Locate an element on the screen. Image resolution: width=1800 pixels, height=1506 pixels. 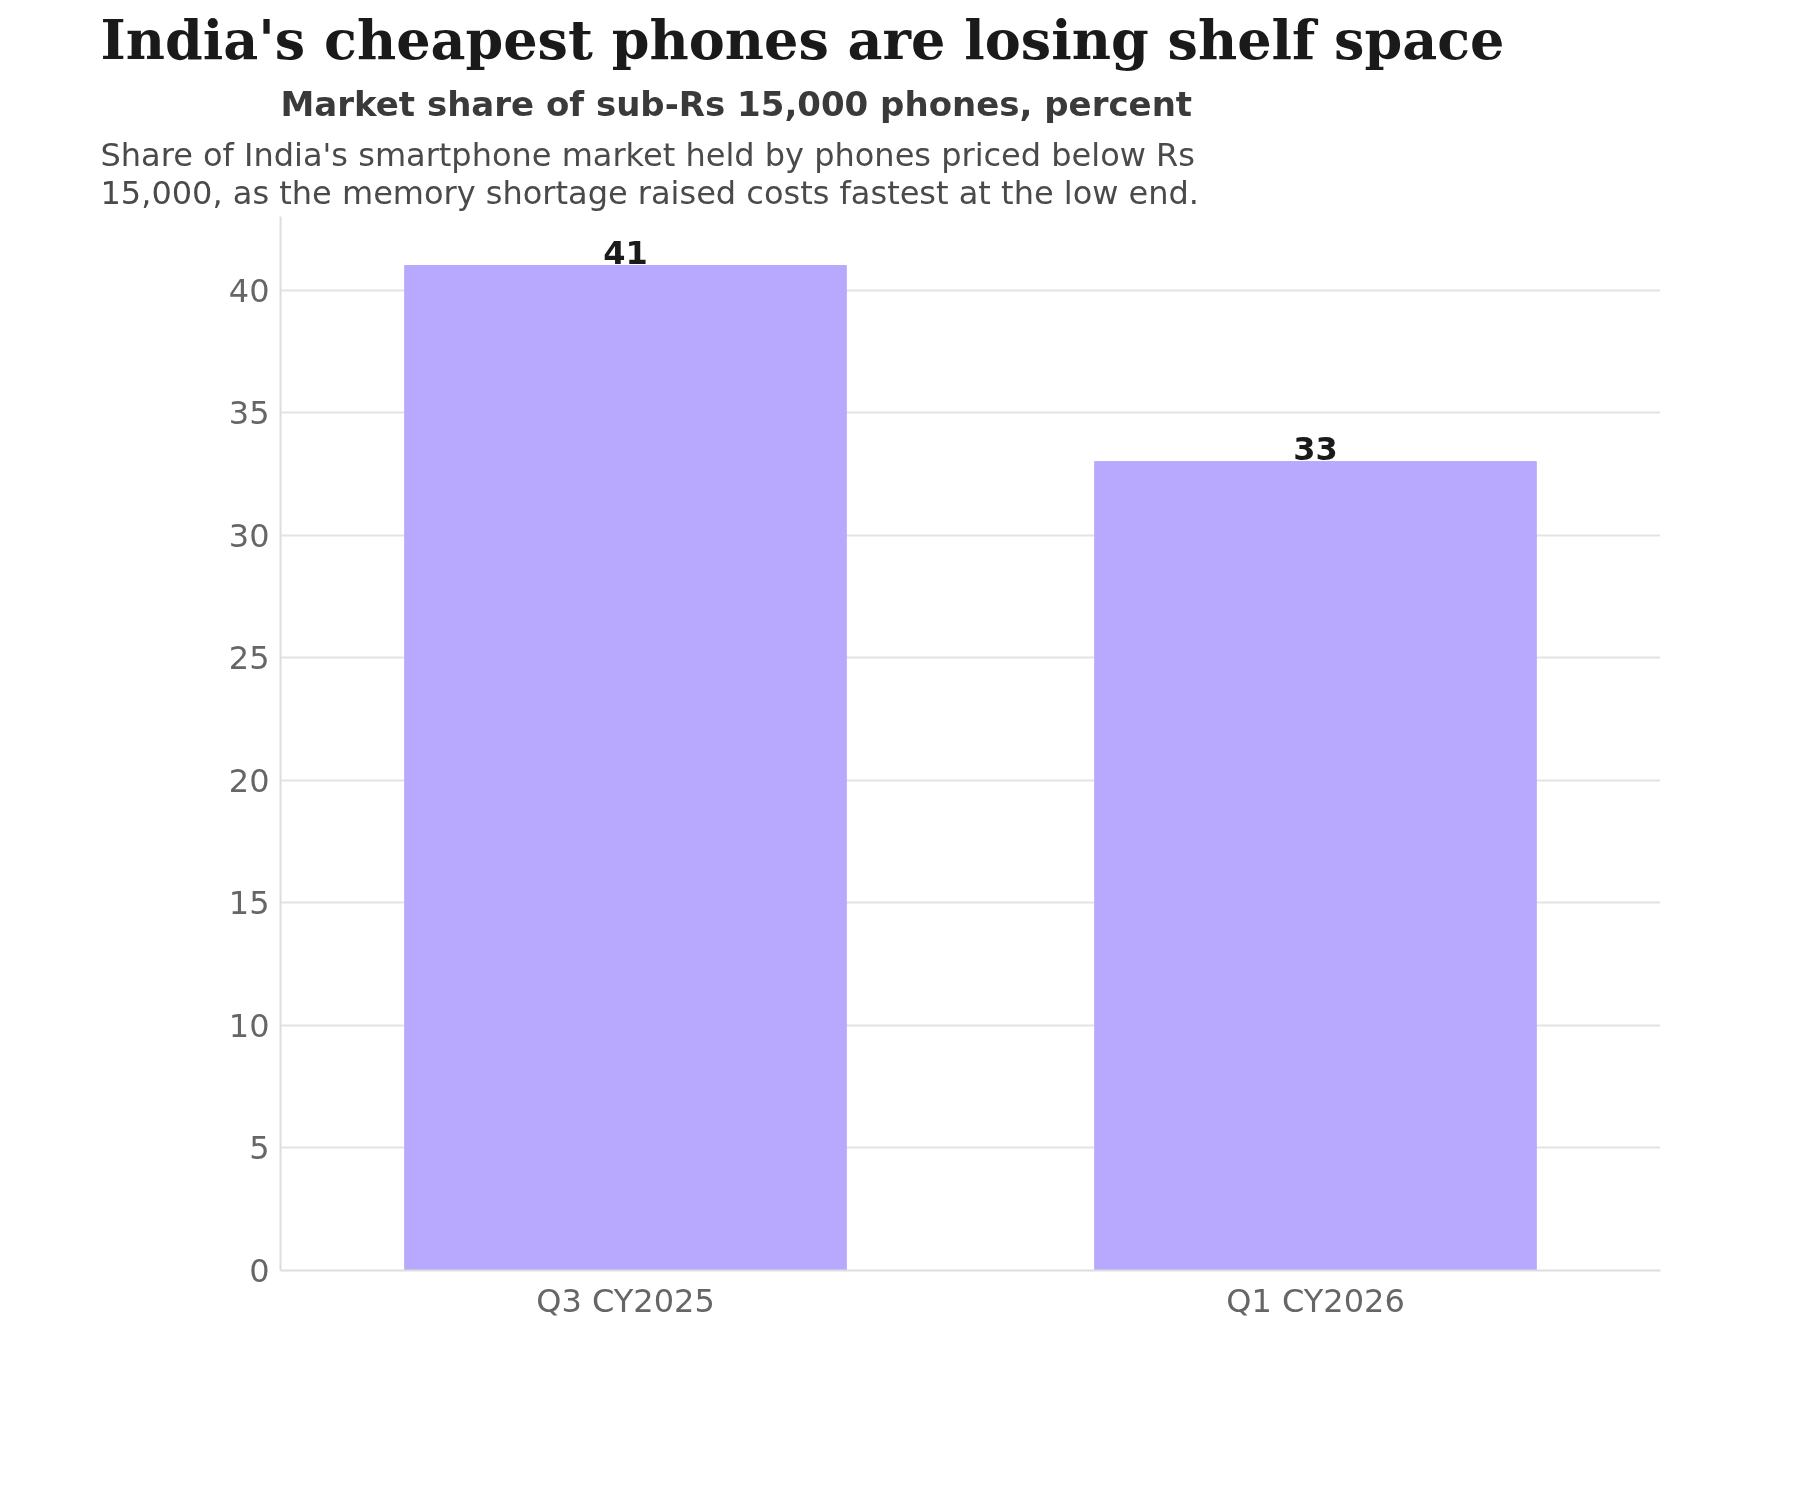
x-tick-label: Q3 CY2025 is located at coordinates (625, 1300).